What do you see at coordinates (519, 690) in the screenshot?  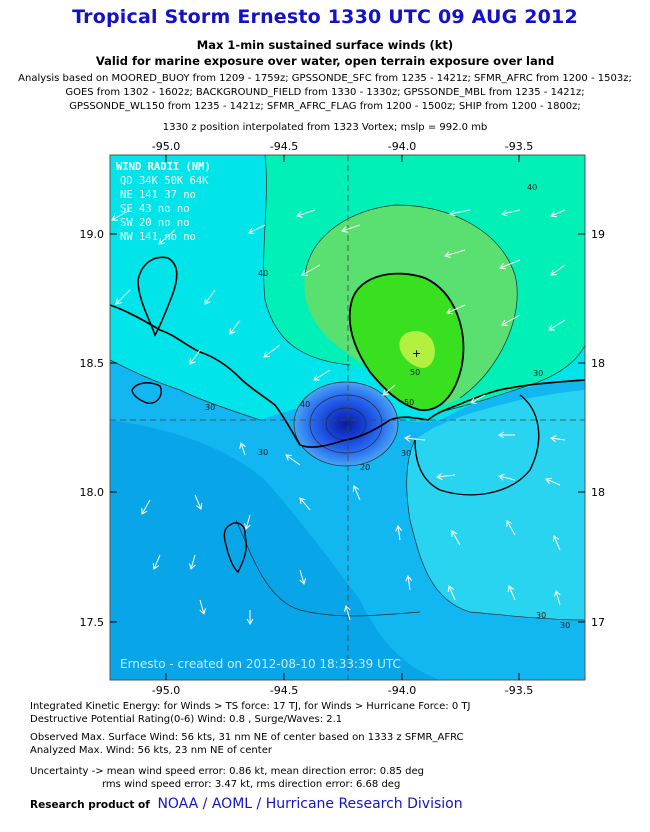 I see `lon-label-bottom: -93.5` at bounding box center [519, 690].